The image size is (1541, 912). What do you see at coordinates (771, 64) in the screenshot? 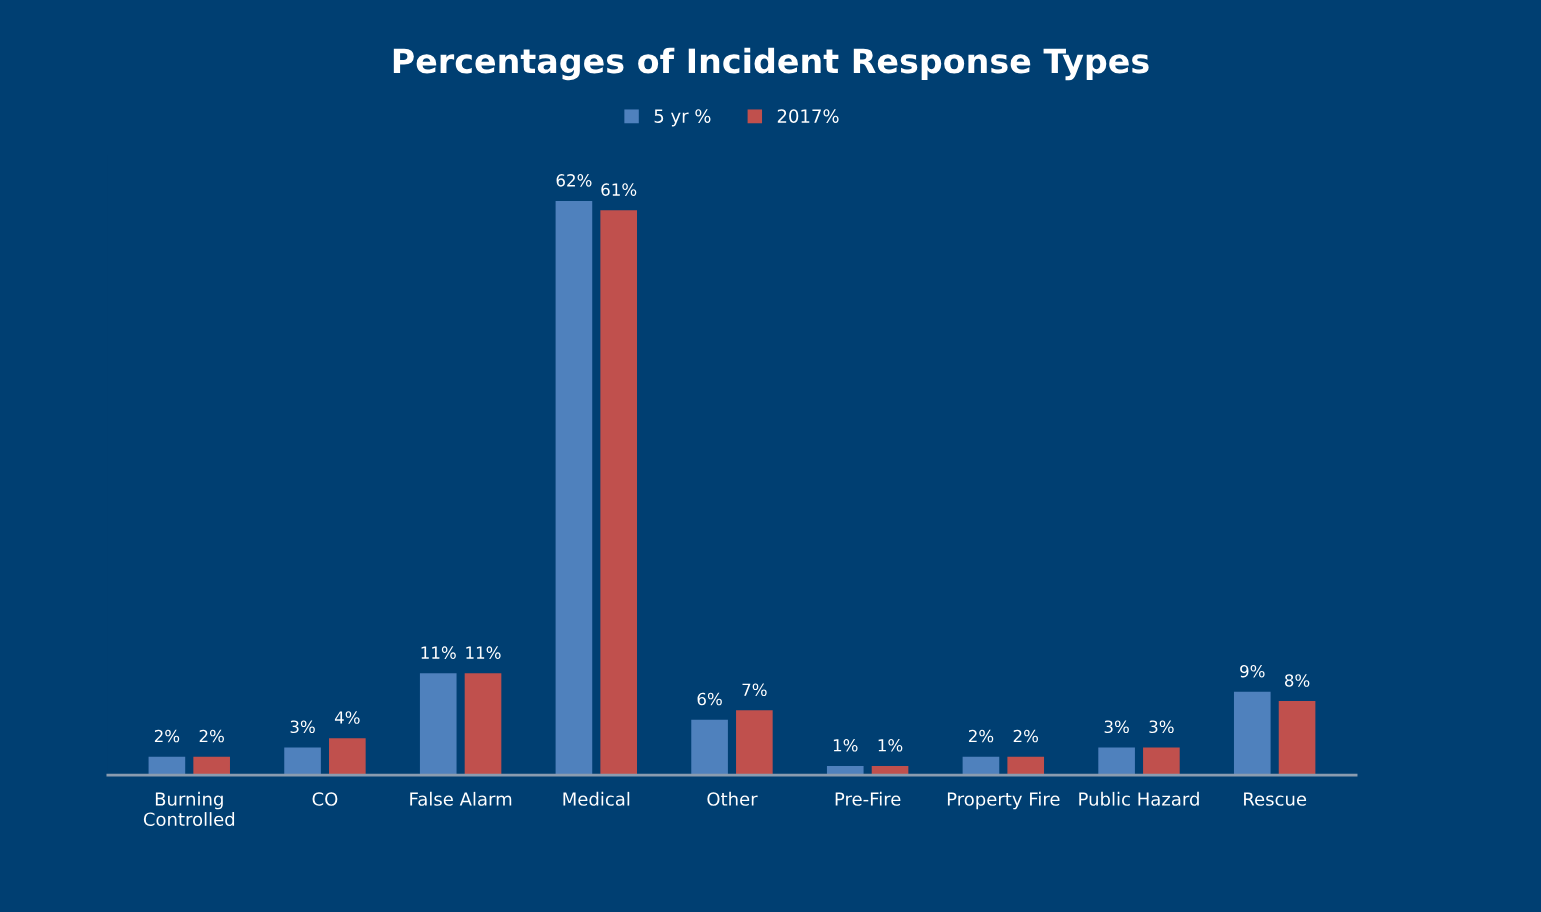
I see `chart-title: Percentages of Incident Response Types` at bounding box center [771, 64].